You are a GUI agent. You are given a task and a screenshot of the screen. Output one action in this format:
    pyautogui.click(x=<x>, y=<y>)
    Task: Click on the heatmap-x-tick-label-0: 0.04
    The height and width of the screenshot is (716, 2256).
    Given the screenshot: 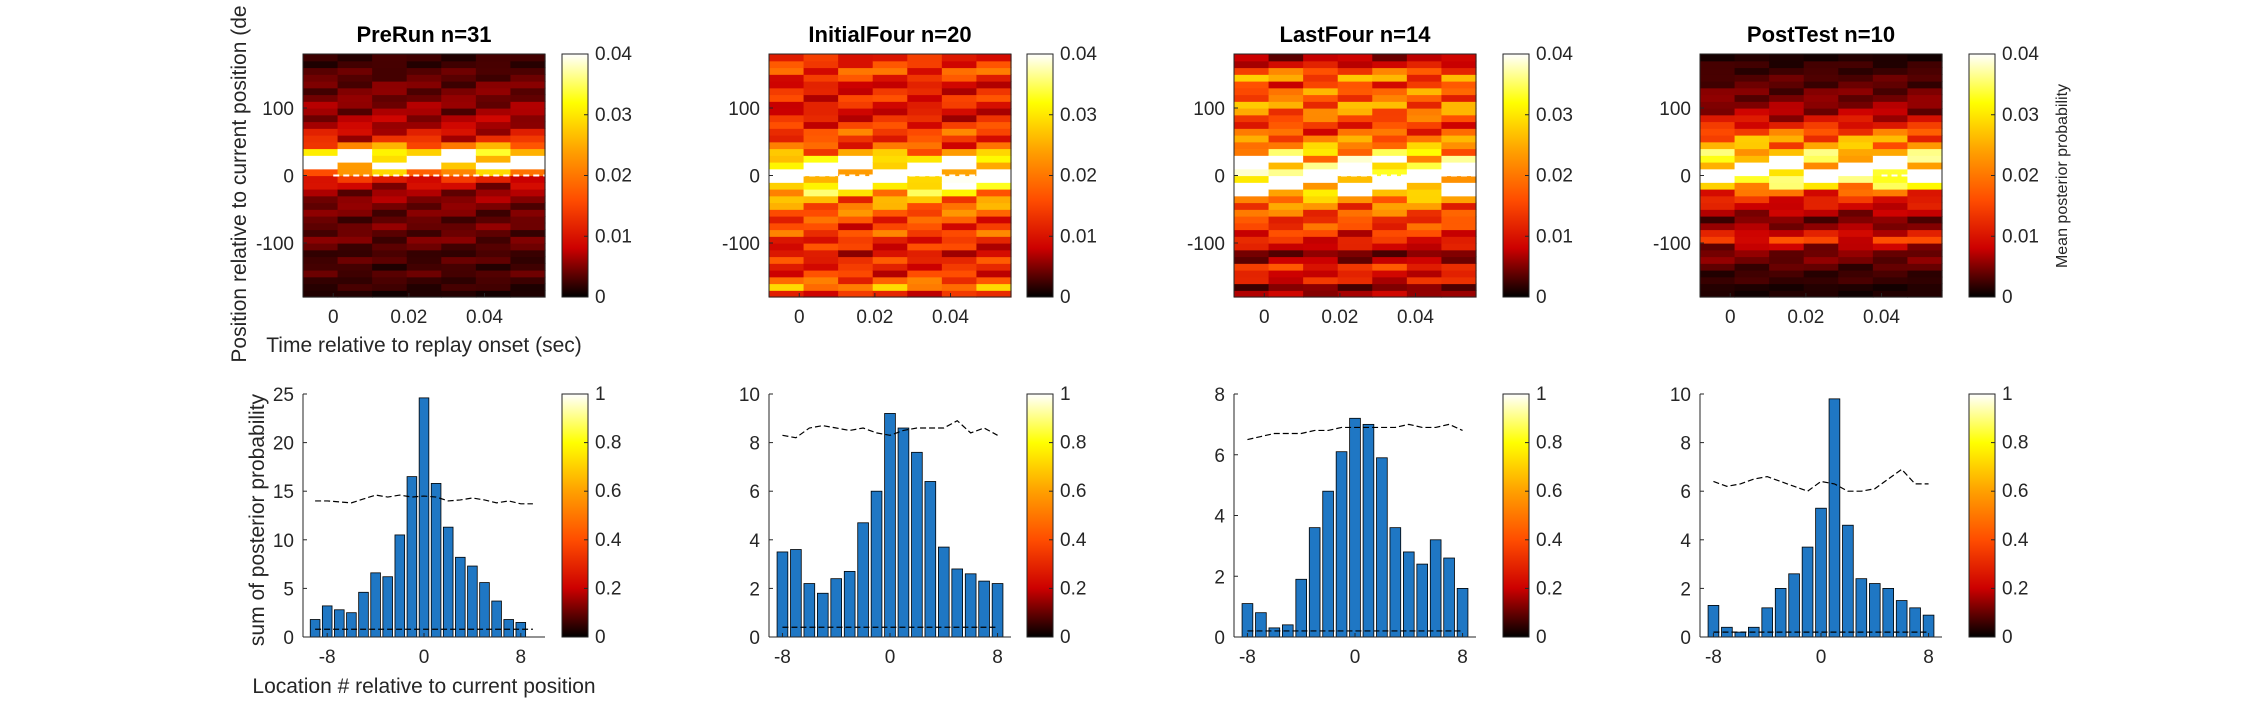 What is the action you would take?
    pyautogui.click(x=484, y=317)
    